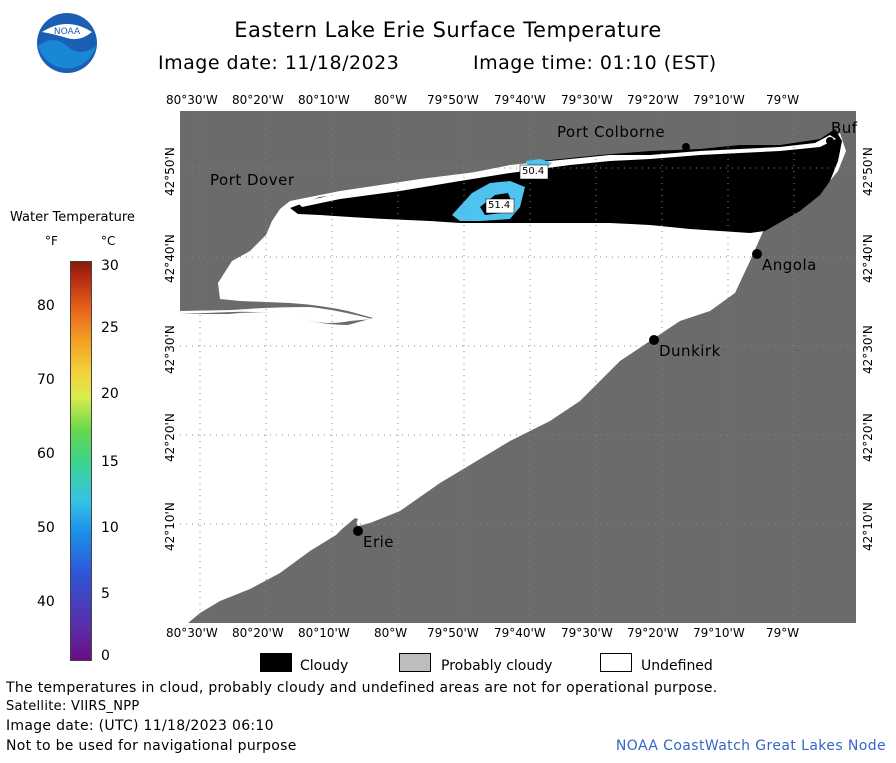  What do you see at coordinates (151, 746) in the screenshot?
I see `nav-warning-text: Not to be used for navigational purpose` at bounding box center [151, 746].